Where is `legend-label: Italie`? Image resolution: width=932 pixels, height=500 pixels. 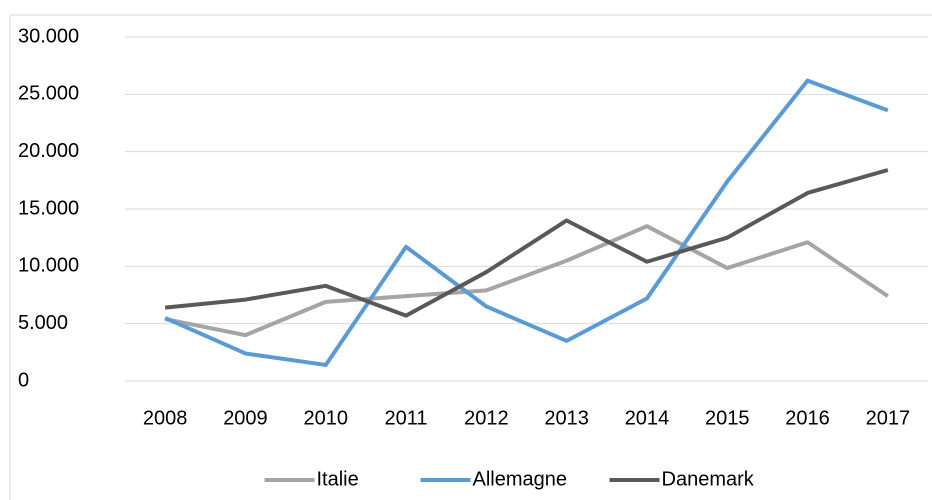
legend-label: Italie is located at coordinates (338, 479).